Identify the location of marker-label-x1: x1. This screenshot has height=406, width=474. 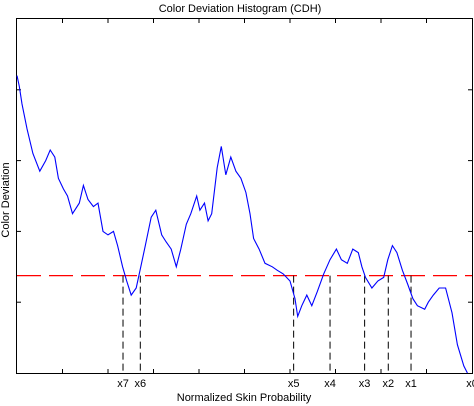
(411, 384).